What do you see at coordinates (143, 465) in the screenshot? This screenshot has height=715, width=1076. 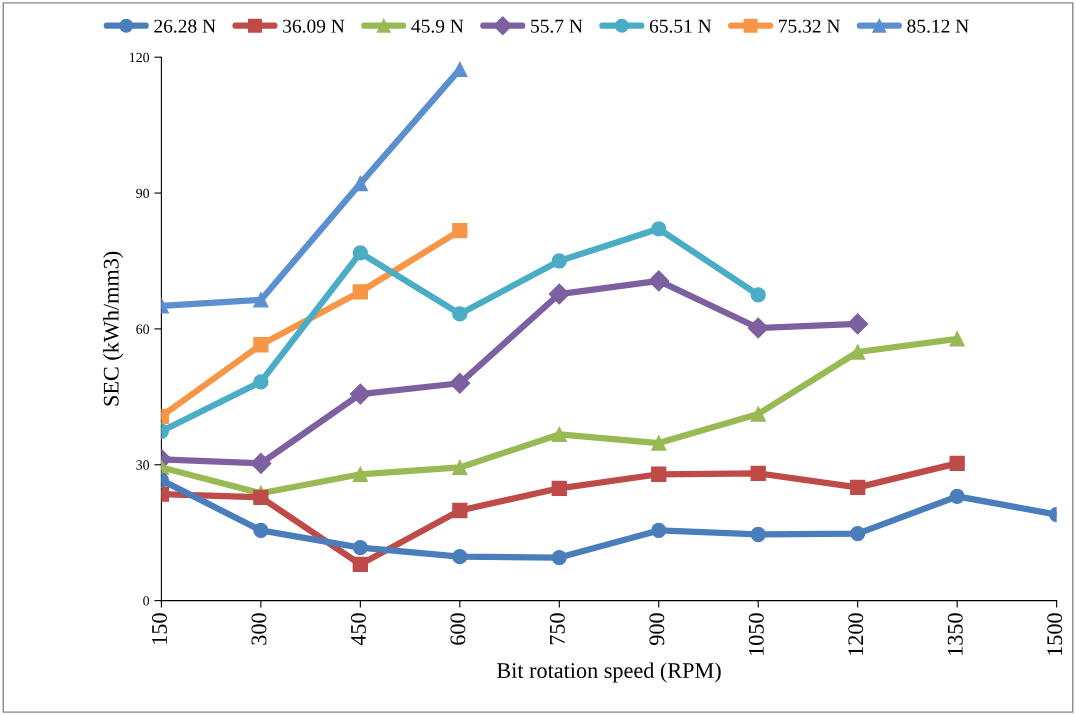 I see `y-tick-label: 30` at bounding box center [143, 465].